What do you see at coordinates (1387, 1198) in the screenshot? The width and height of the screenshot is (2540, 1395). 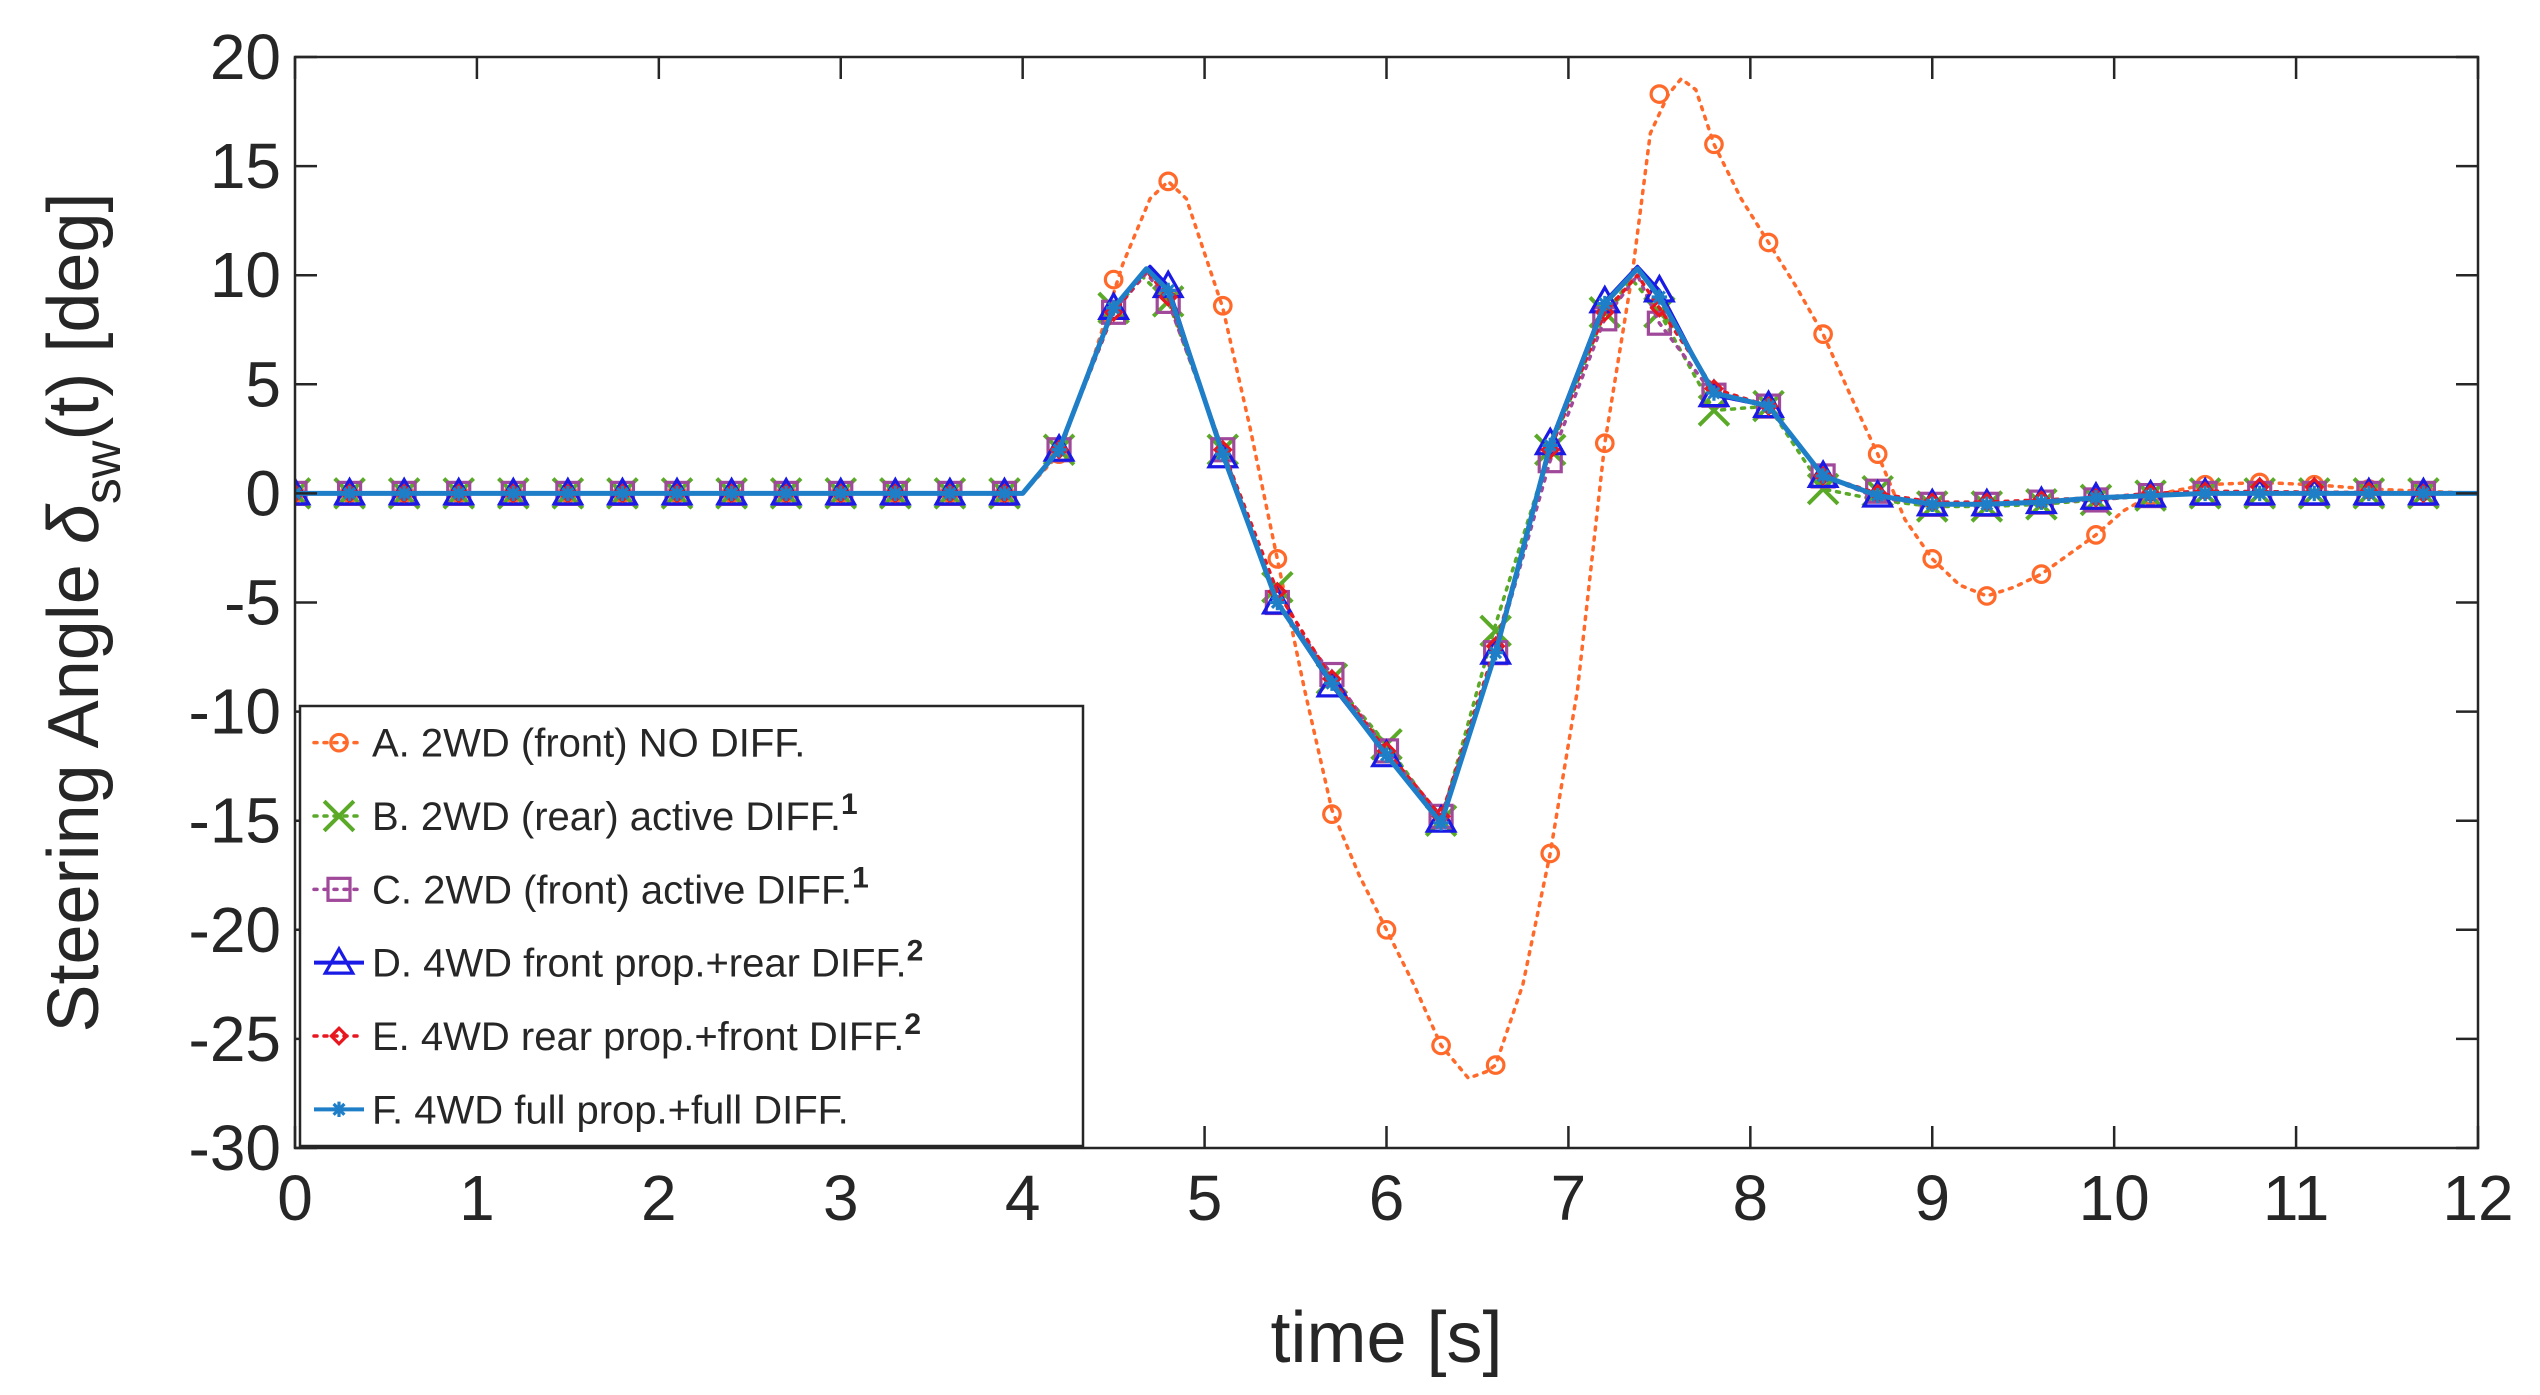 I see `x-tick-label: 6` at bounding box center [1387, 1198].